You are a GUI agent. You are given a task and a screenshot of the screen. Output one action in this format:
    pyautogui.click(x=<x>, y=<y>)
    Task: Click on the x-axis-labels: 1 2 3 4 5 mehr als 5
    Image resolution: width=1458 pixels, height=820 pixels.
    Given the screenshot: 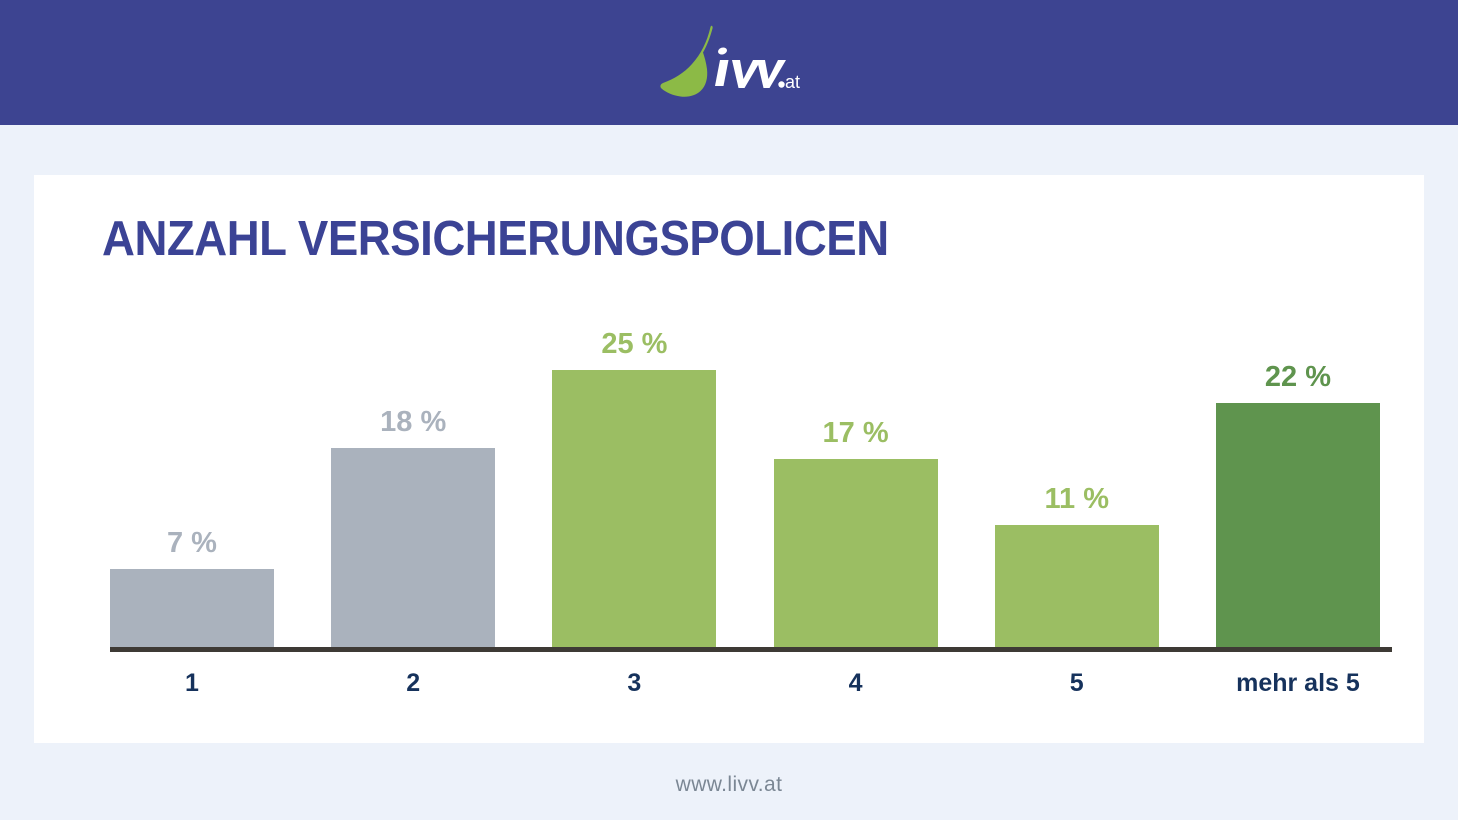 What is the action you would take?
    pyautogui.click(x=745, y=683)
    